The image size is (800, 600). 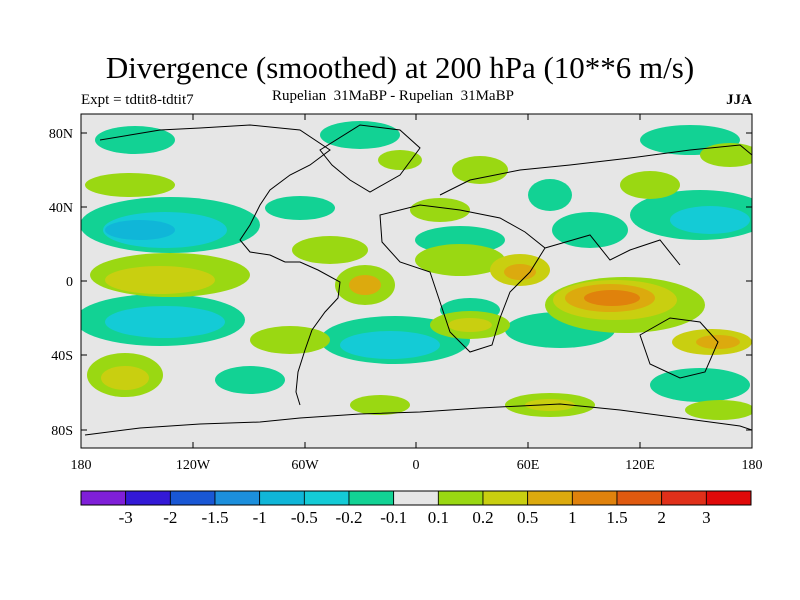 I want to click on lon-label-0: 0, so click(x=416, y=465).